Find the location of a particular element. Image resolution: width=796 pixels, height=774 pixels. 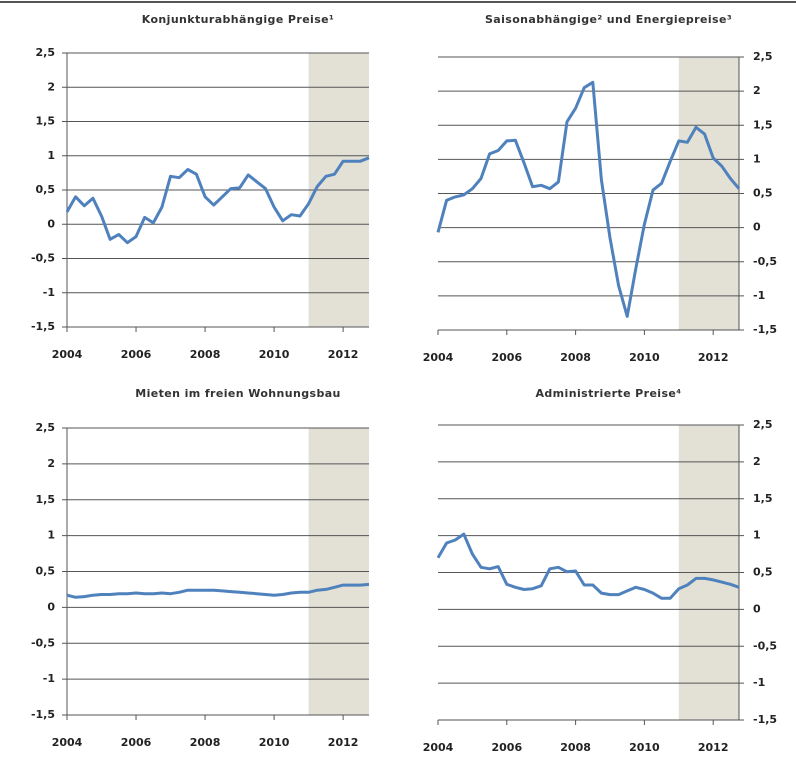

chart-title: Konjunkturabhängige Preise¹ is located at coordinates (238, 19).